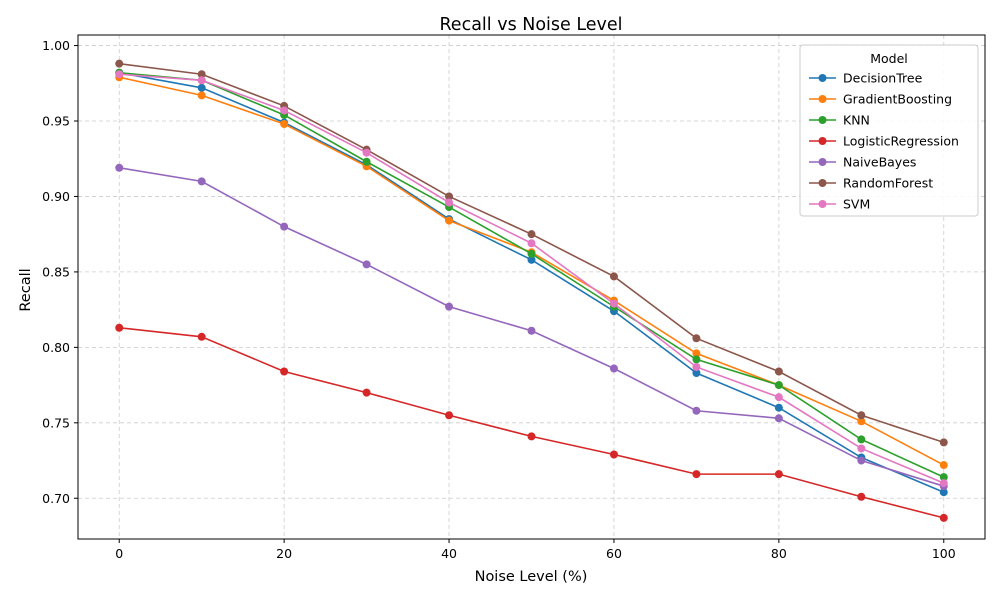 The image size is (1000, 600). I want to click on x-tick-label: 100, so click(944, 553).